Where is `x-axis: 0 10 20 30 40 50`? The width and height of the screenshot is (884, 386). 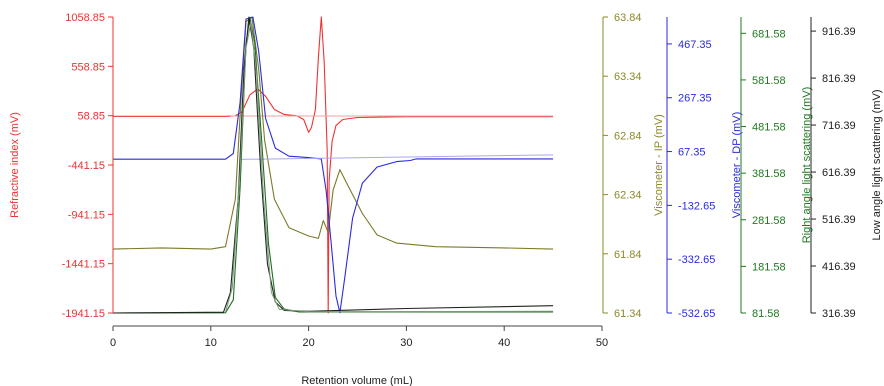 x-axis: 0 10 20 30 40 50 is located at coordinates (359, 337).